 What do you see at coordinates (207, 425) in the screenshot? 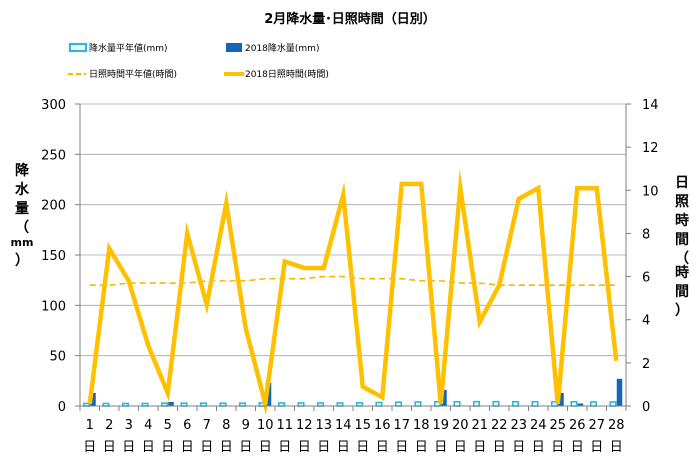
I see `x-tick-label: 7` at bounding box center [207, 425].